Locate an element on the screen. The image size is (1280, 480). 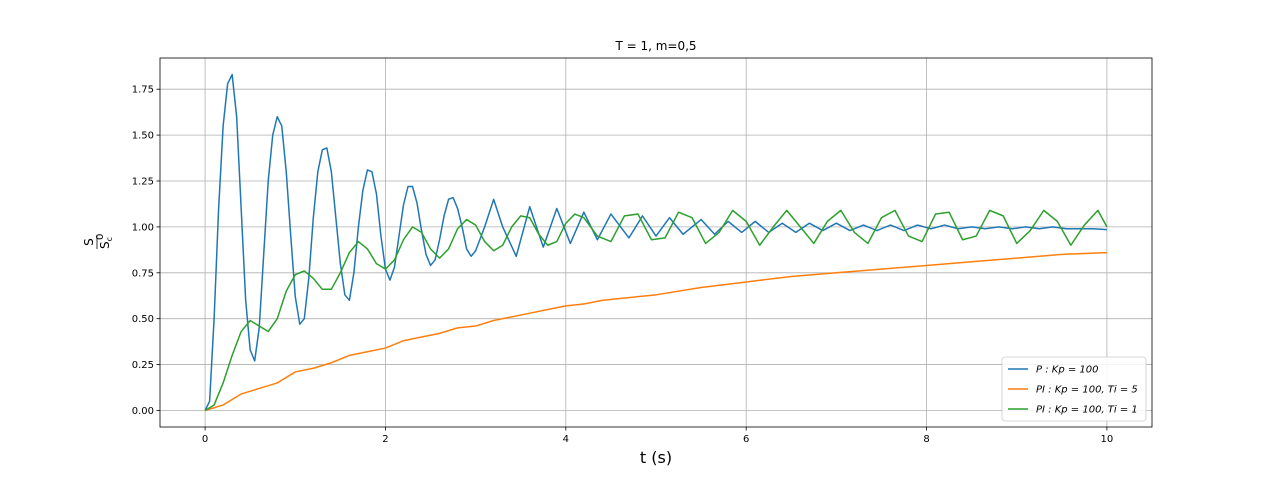
x-tick-label: 2 is located at coordinates (385, 439).